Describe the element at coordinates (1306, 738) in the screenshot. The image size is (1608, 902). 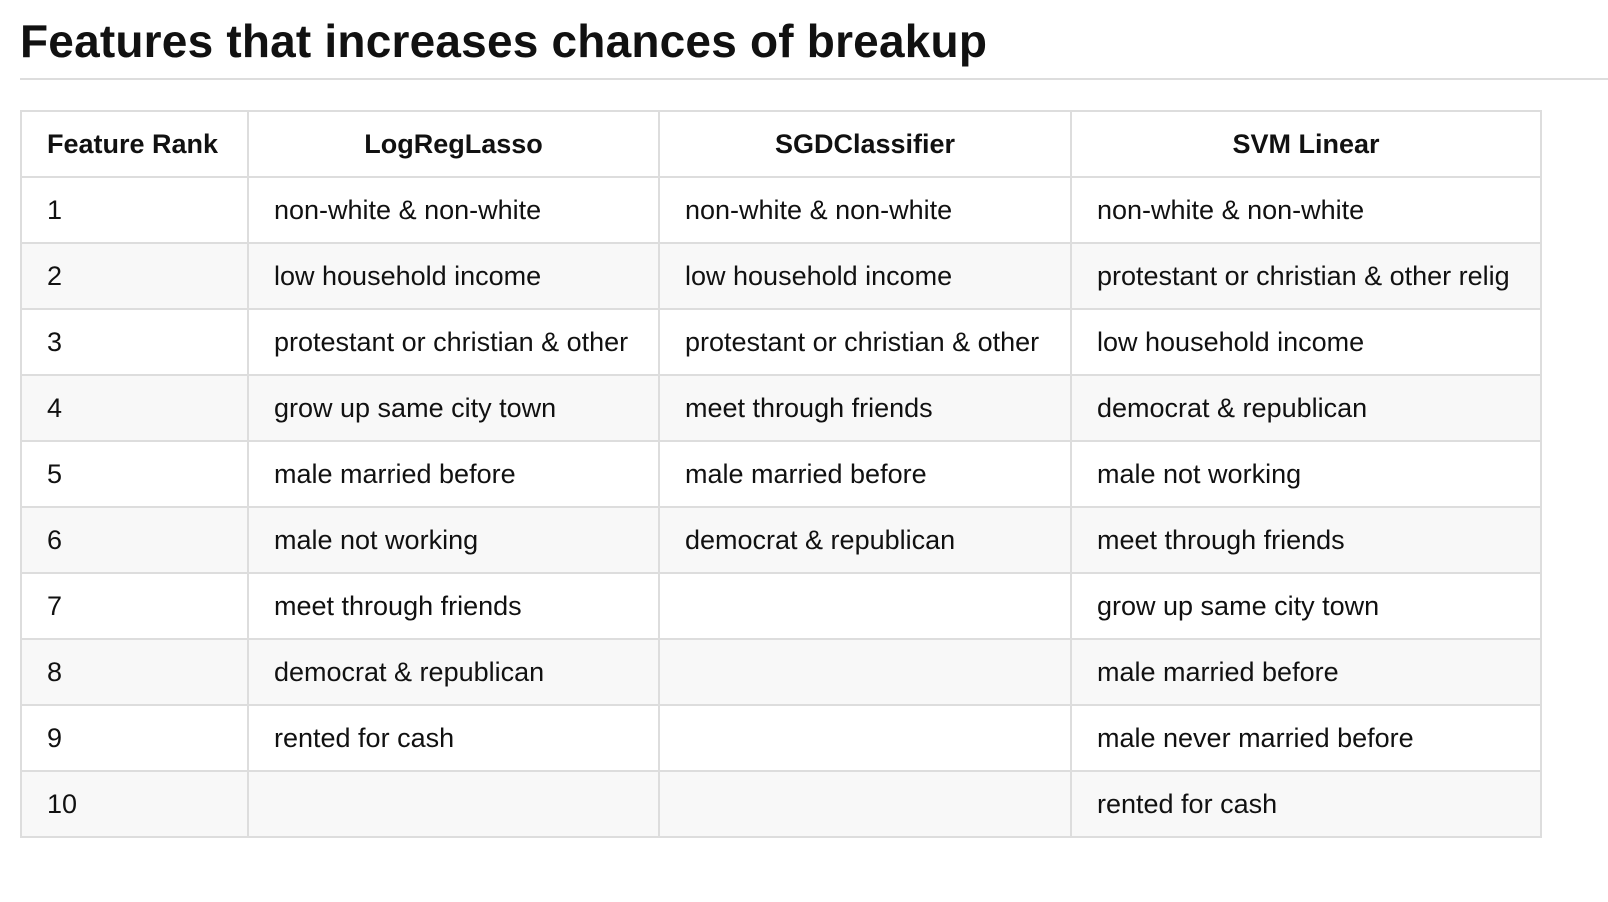
I see `cell-svm-linear: male never married before` at that location.